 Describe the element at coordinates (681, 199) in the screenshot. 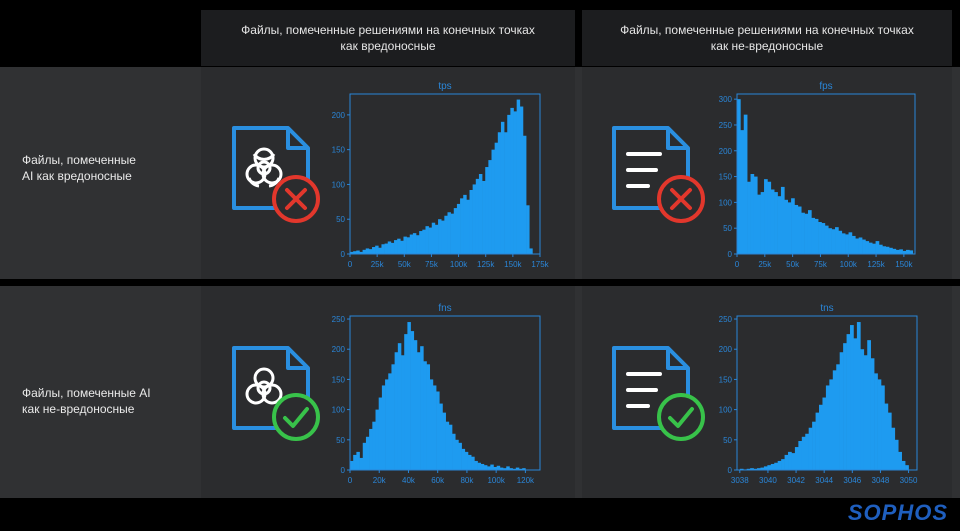

I see `x-circle-icon` at that location.